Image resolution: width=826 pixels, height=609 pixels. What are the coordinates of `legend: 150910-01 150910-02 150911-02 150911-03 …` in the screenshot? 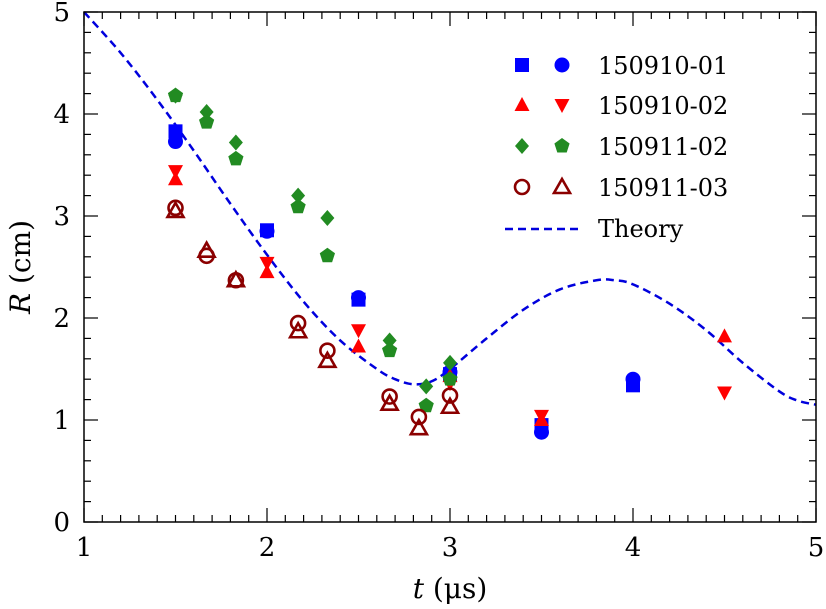 It's located at (616, 147).